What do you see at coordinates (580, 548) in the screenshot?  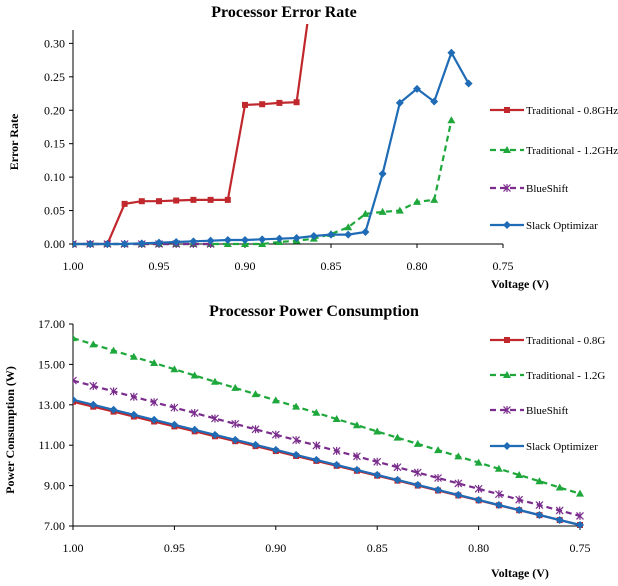 I see `x-tick-label: 0.75` at bounding box center [580, 548].